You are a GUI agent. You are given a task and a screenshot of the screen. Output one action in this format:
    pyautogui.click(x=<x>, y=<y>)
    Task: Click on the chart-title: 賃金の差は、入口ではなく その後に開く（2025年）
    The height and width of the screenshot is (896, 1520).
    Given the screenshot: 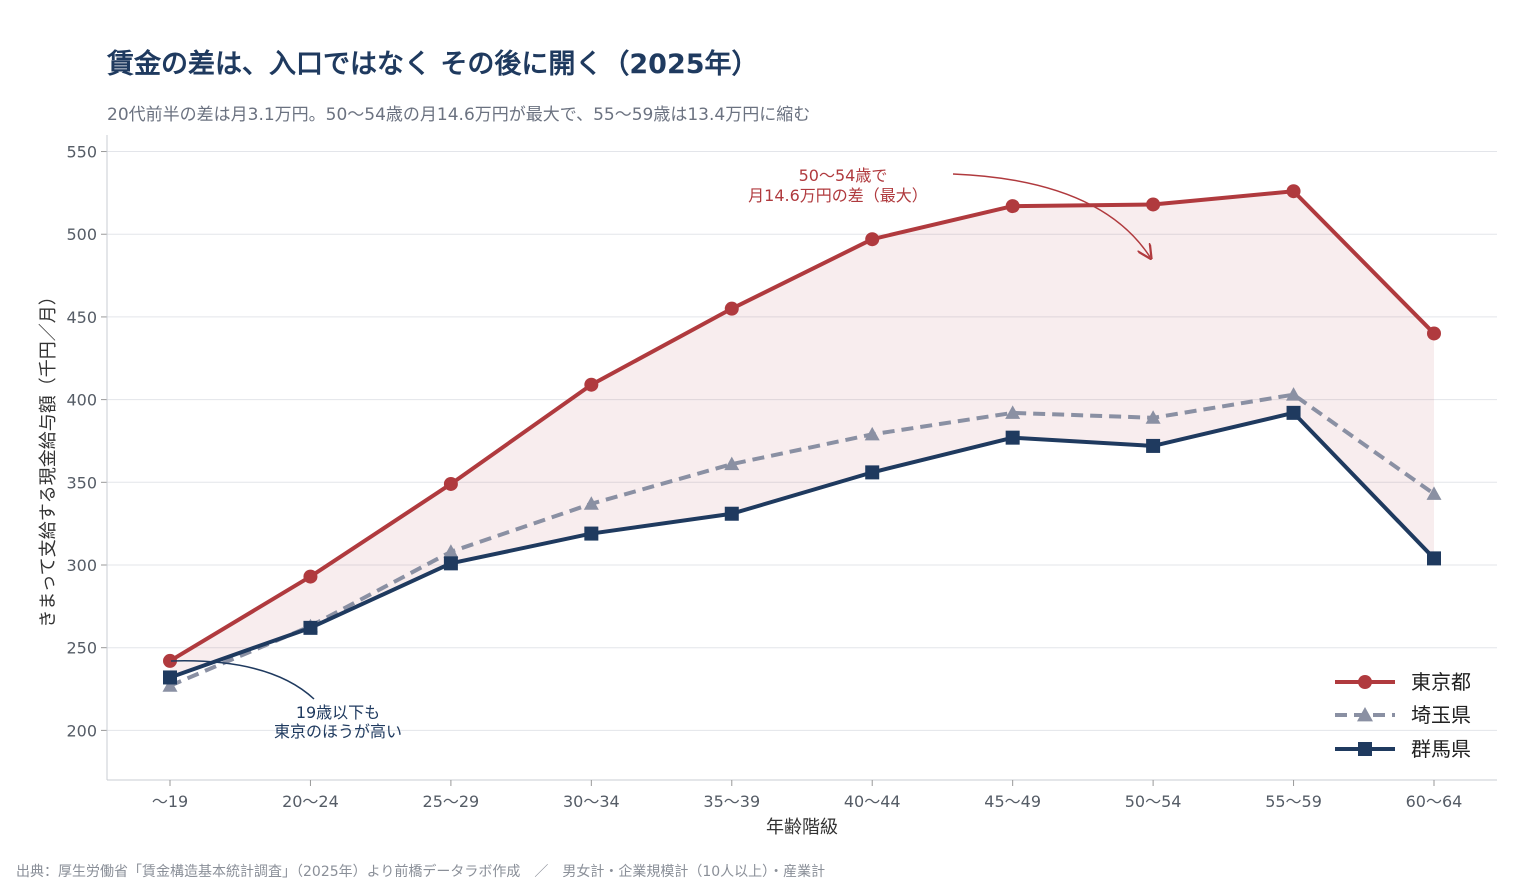 What is the action you would take?
    pyautogui.click(x=433, y=64)
    